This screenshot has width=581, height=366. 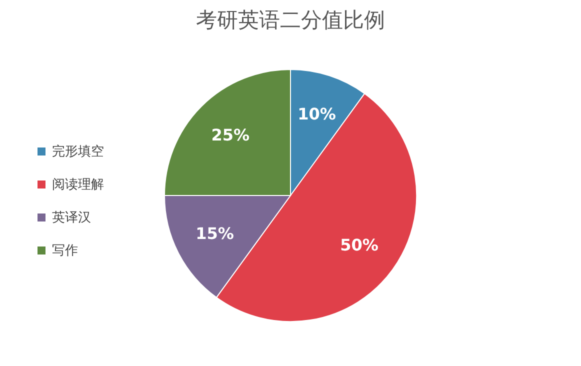 What do you see at coordinates (78, 185) in the screenshot?
I see `legend-label: 阅读理解` at bounding box center [78, 185].